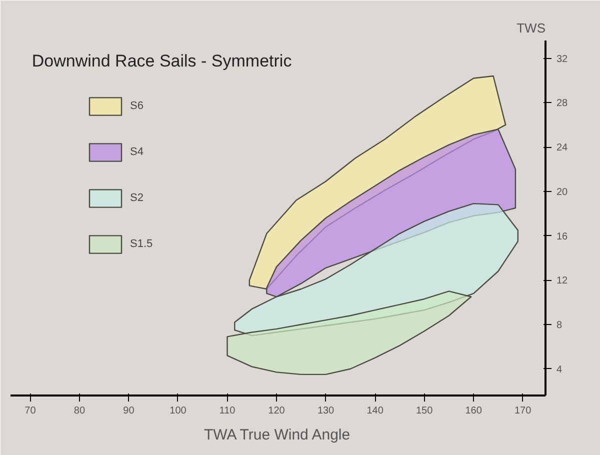 The height and width of the screenshot is (455, 600). What do you see at coordinates (326, 411) in the screenshot?
I see `x-tick-label: 130` at bounding box center [326, 411].